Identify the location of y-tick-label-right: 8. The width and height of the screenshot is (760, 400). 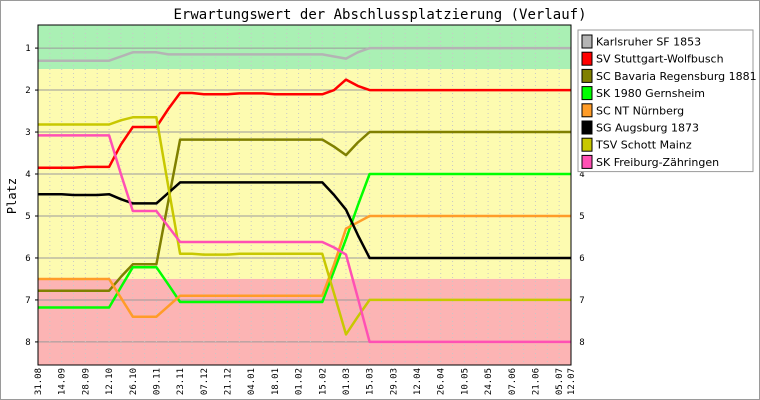
(581, 343).